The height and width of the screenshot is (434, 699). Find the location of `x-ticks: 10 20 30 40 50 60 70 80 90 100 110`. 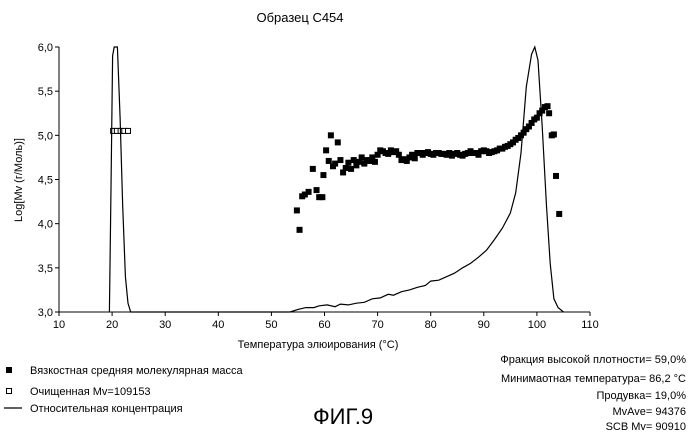

x-ticks: 10 20 30 40 50 60 70 80 90 100 110 is located at coordinates (326, 321).